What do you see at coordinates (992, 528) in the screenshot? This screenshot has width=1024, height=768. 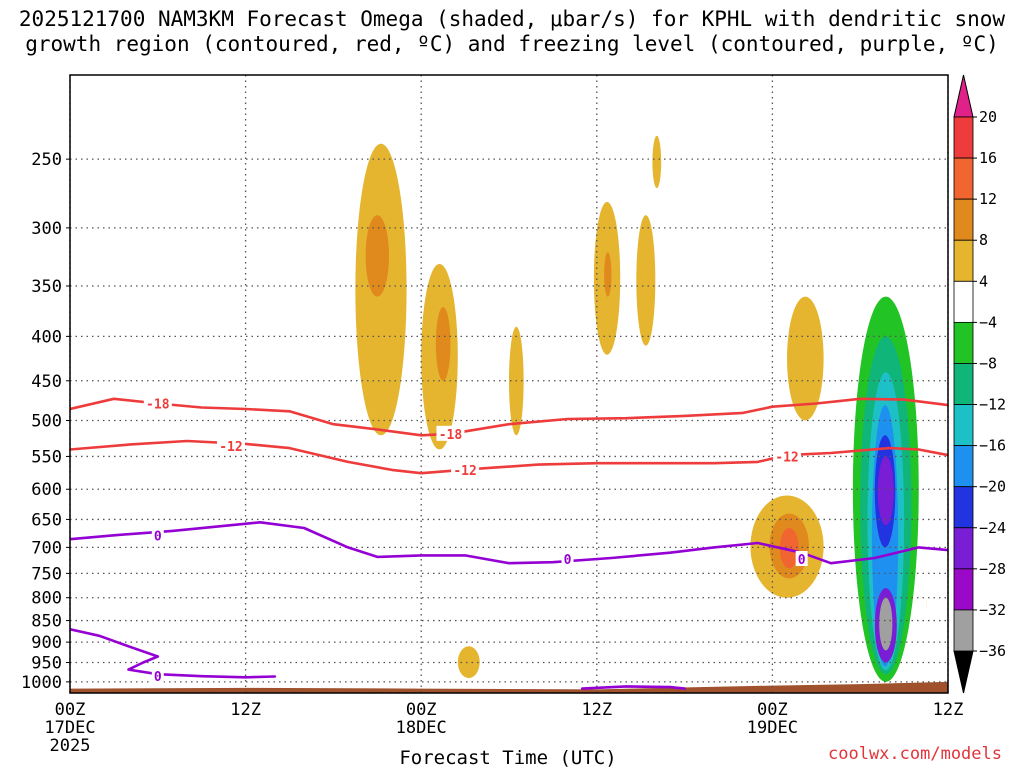 I see `colorbar-label-10: −24` at bounding box center [992, 528].